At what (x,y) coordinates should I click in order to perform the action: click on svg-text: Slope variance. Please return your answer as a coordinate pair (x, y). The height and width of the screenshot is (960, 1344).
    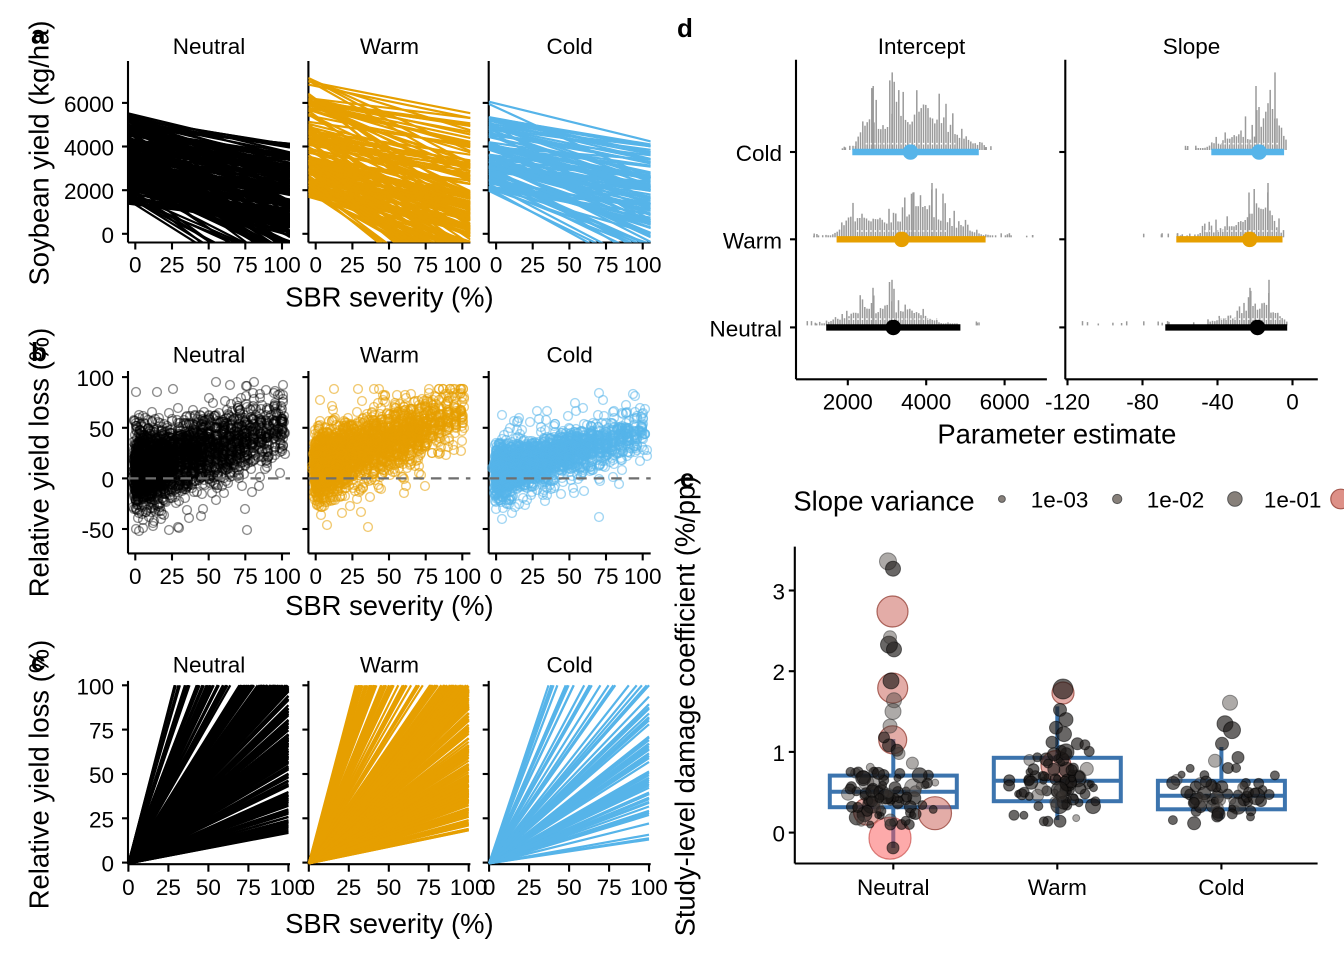
    Looking at the image, I should click on (883, 501).